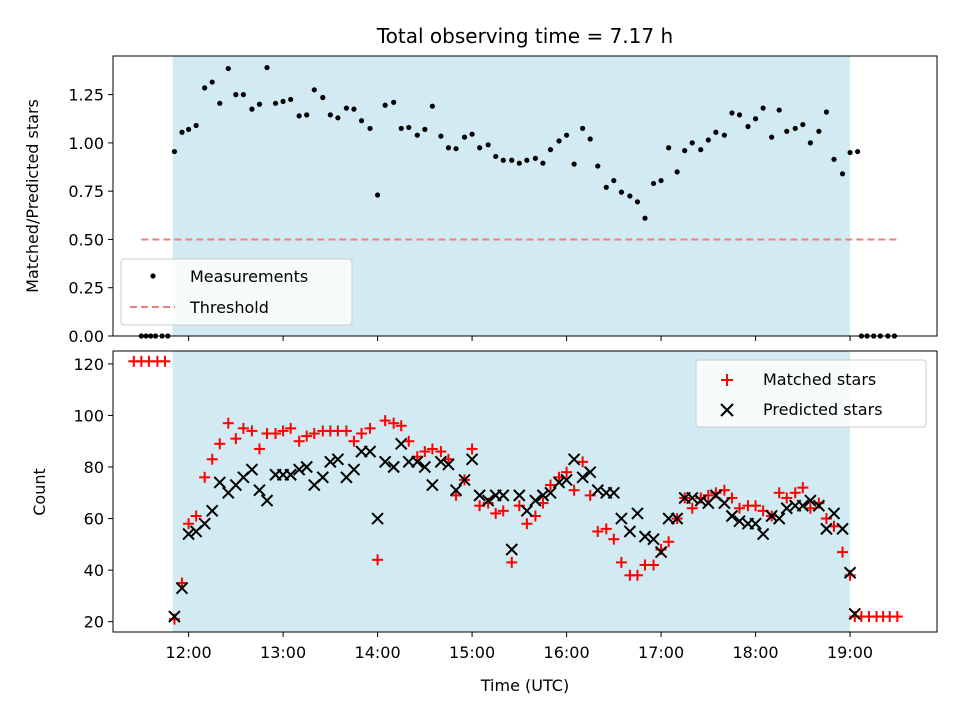  What do you see at coordinates (86, 239) in the screenshot?
I see `y-tick-label: 0.50` at bounding box center [86, 239].